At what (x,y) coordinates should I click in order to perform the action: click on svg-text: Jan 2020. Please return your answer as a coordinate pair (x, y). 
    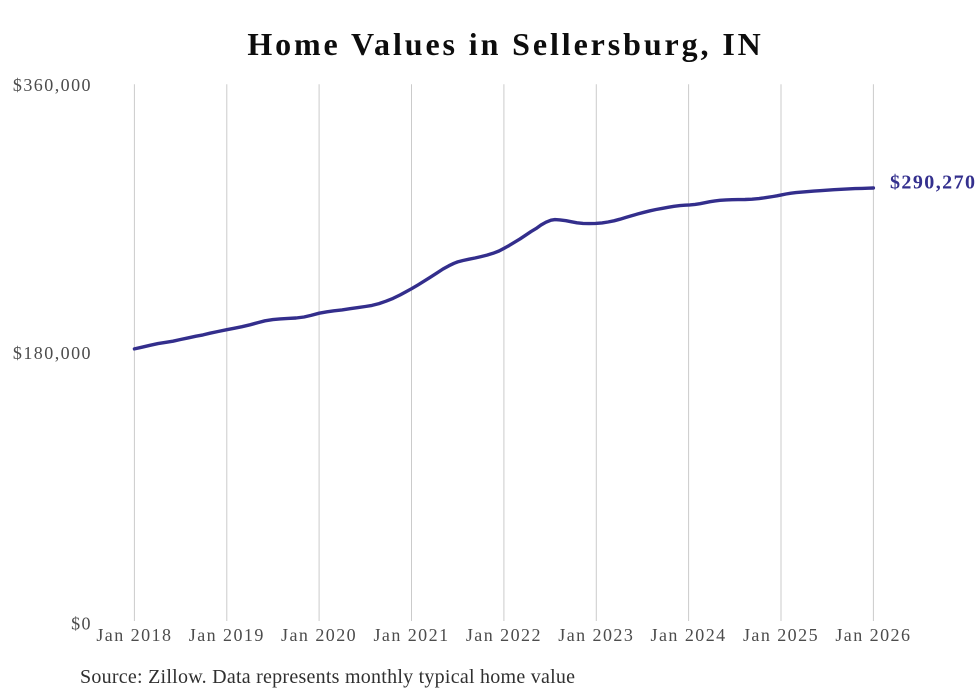
    Looking at the image, I should click on (319, 635).